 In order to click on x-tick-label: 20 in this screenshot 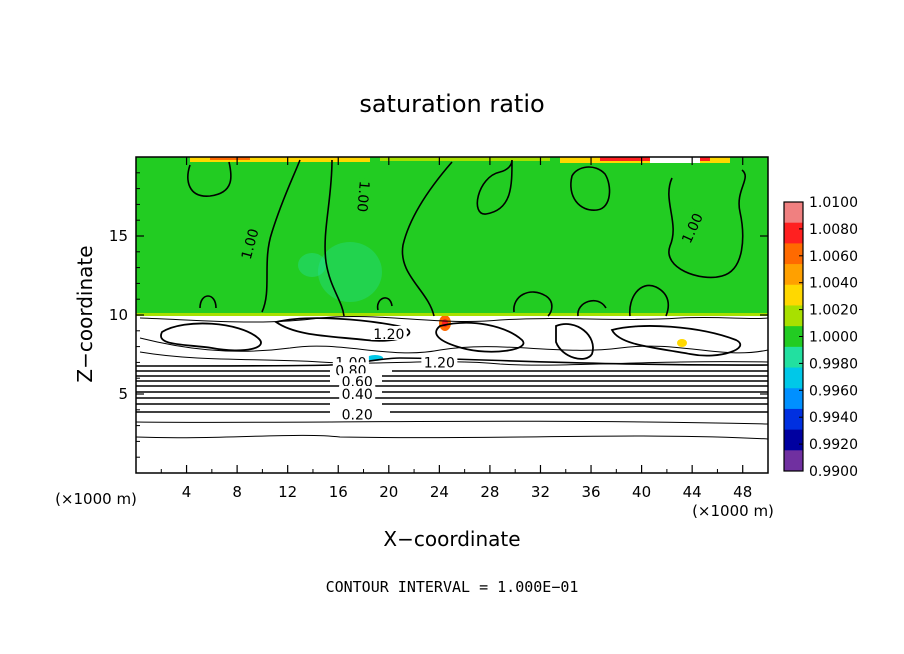, I will do `click(388, 492)`.